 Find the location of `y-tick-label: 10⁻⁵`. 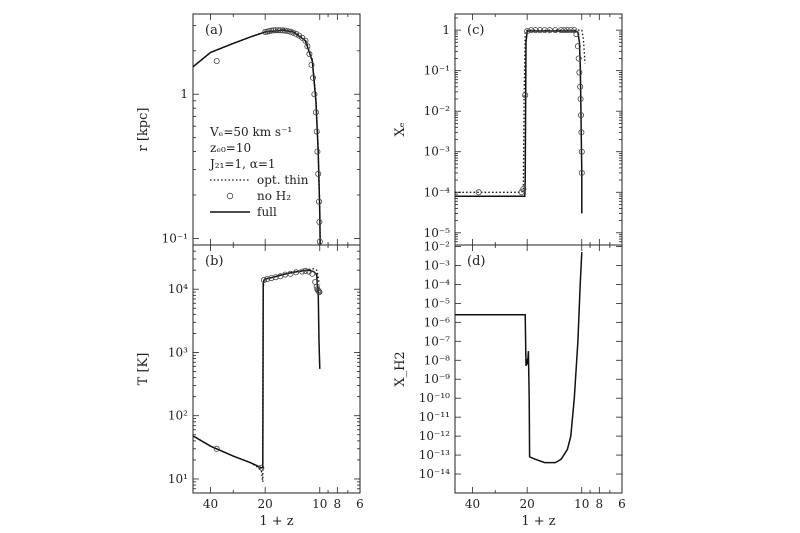

y-tick-label: 10⁻⁵ is located at coordinates (437, 303).